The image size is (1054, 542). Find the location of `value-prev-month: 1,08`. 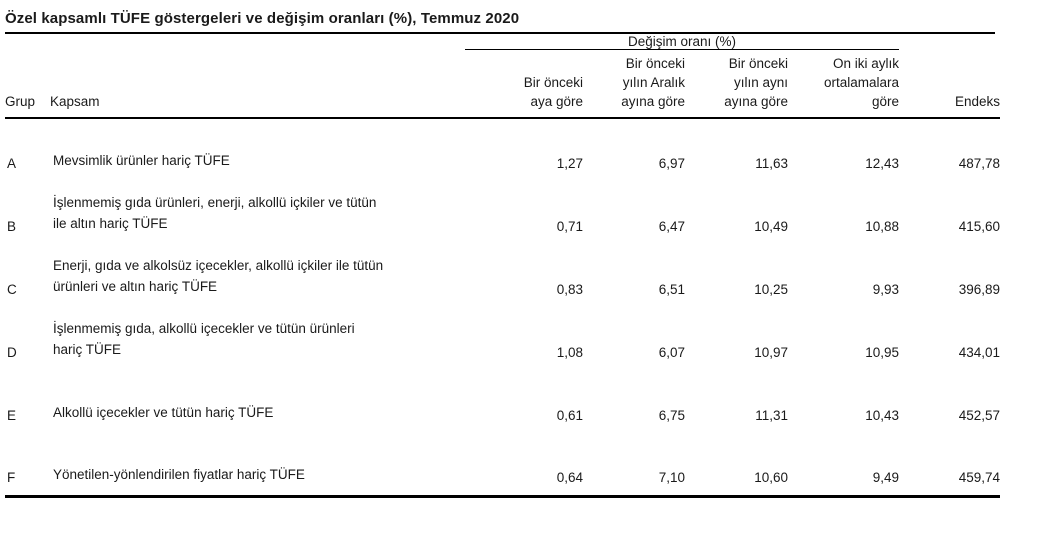

value-prev-month: 1,08 is located at coordinates (569, 352).